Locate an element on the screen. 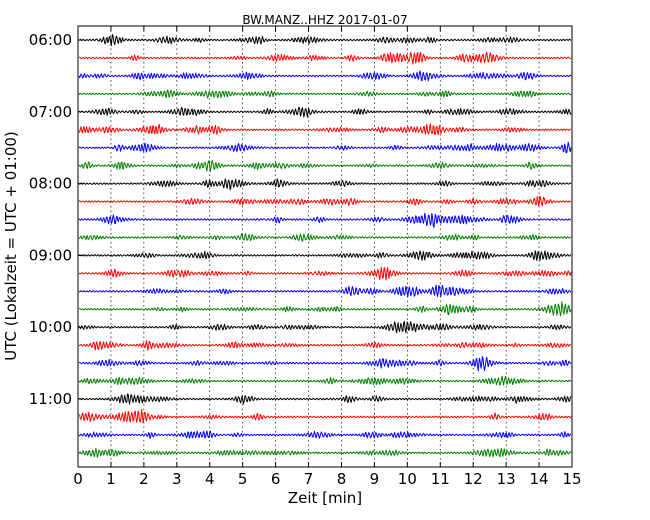 This screenshot has height=520, width=650. x-tick-label: 1 is located at coordinates (111, 479).